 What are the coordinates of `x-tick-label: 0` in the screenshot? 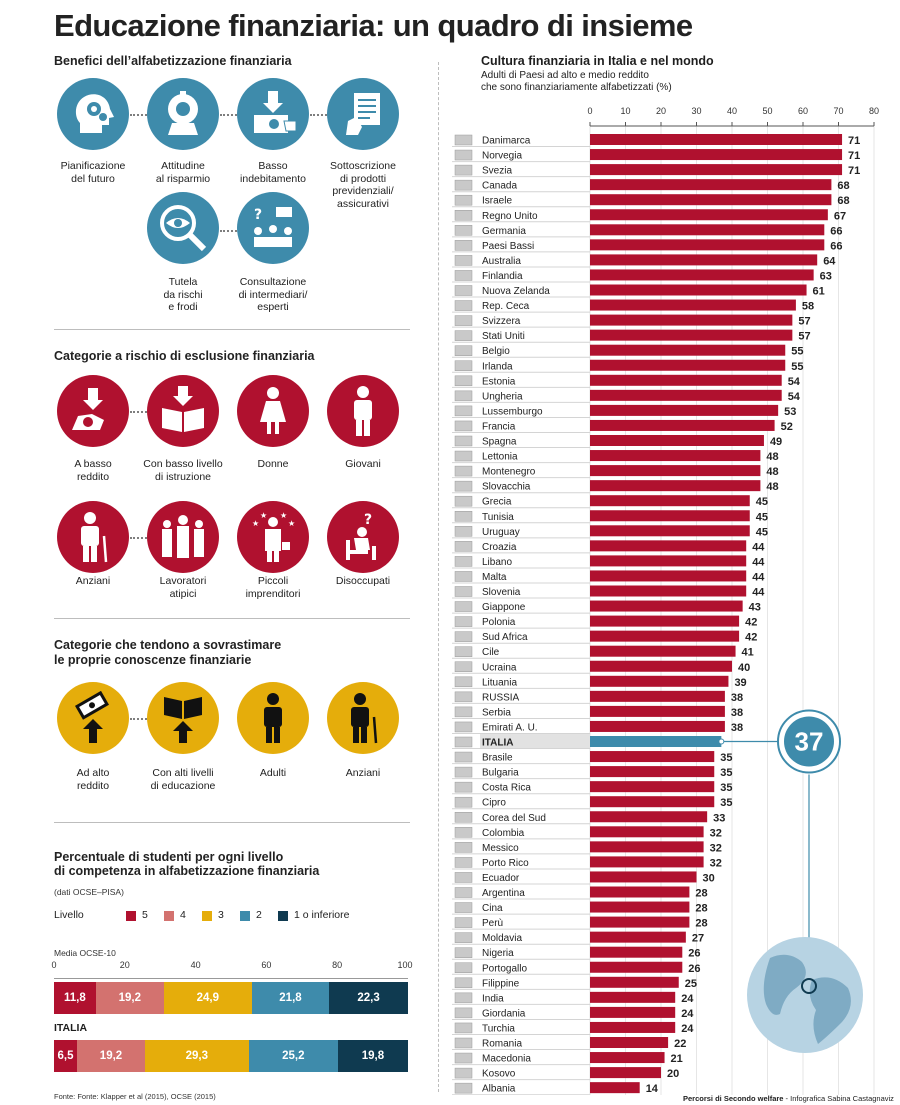 It's located at (589, 111).